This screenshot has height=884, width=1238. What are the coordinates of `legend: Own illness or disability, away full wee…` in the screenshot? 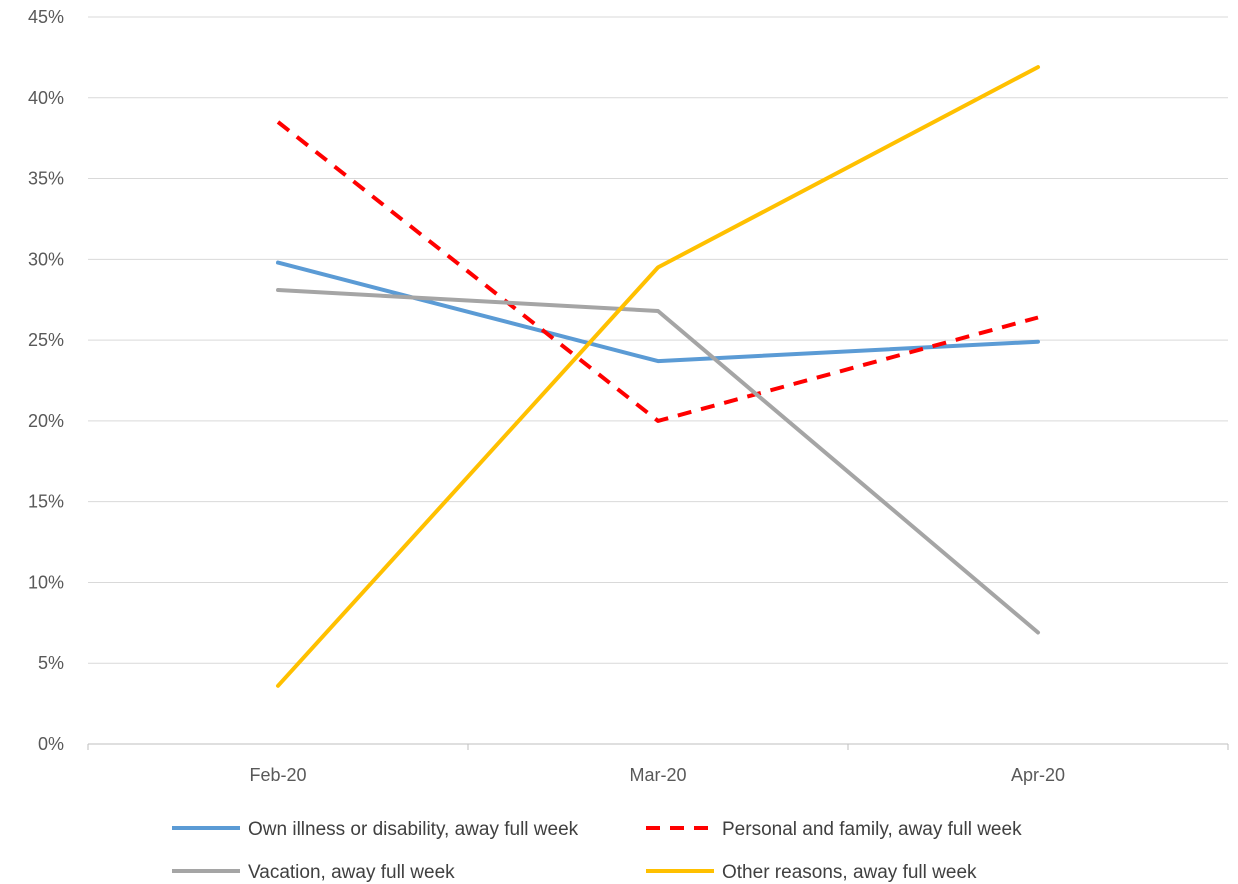 It's located at (597, 851).